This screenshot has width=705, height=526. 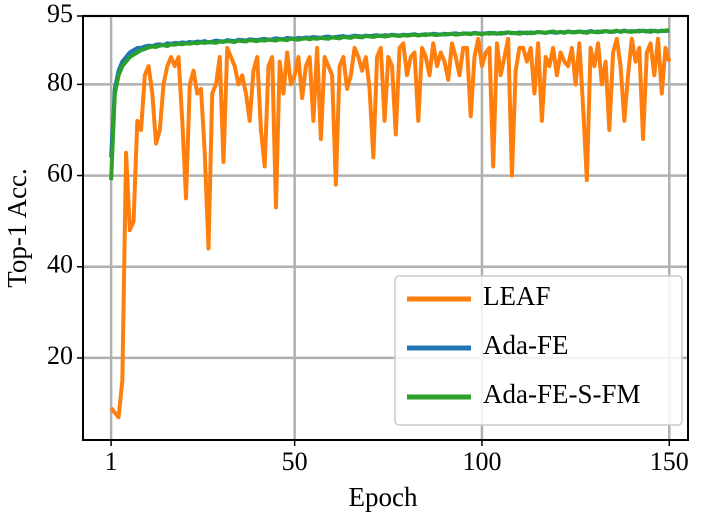 What do you see at coordinates (517, 296) in the screenshot?
I see `legend-label: LEAF` at bounding box center [517, 296].